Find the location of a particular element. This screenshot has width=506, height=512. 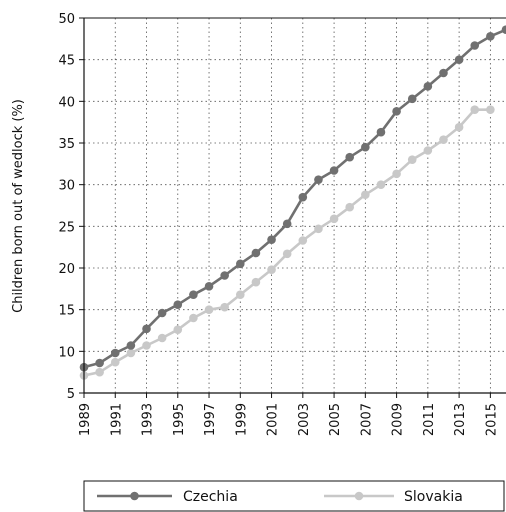

y-tick-label: 20 is located at coordinates (66, 269).